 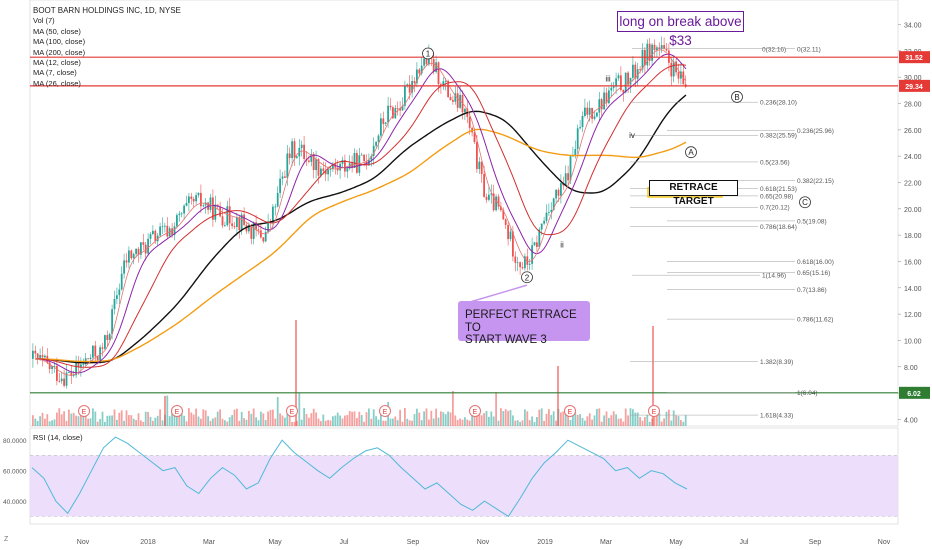 What do you see at coordinates (691, 152) in the screenshot?
I see `wave-marker` at bounding box center [691, 152].